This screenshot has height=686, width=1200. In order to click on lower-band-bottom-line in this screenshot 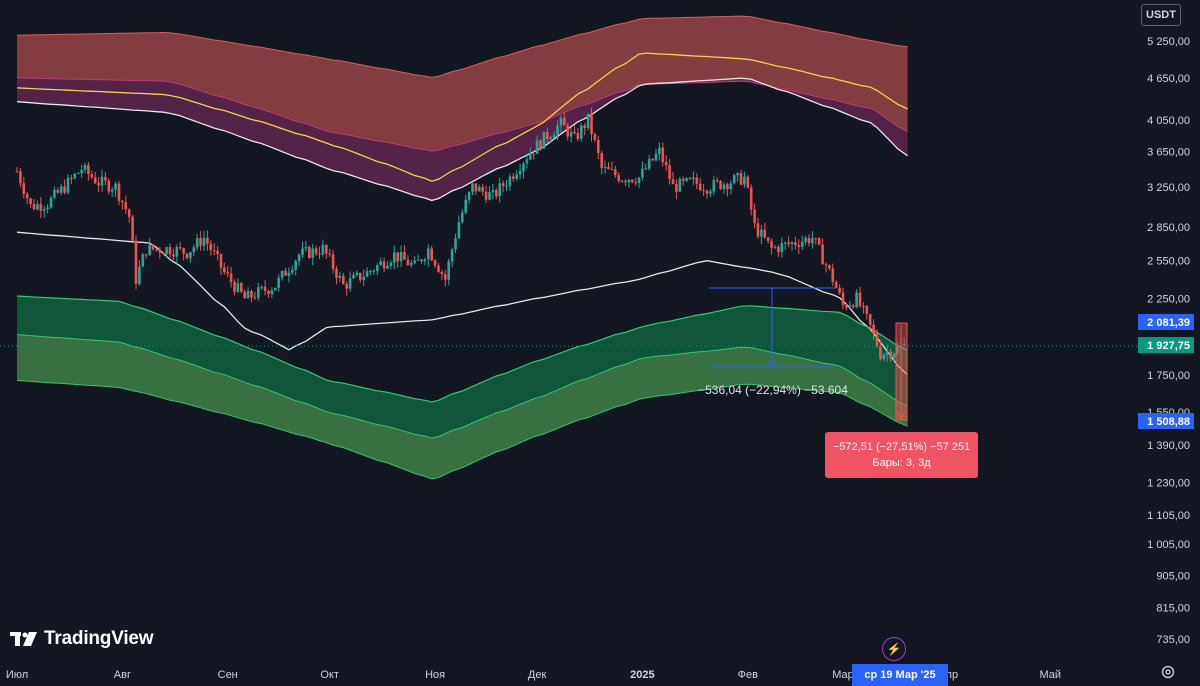, I will do `click(462, 429)`.